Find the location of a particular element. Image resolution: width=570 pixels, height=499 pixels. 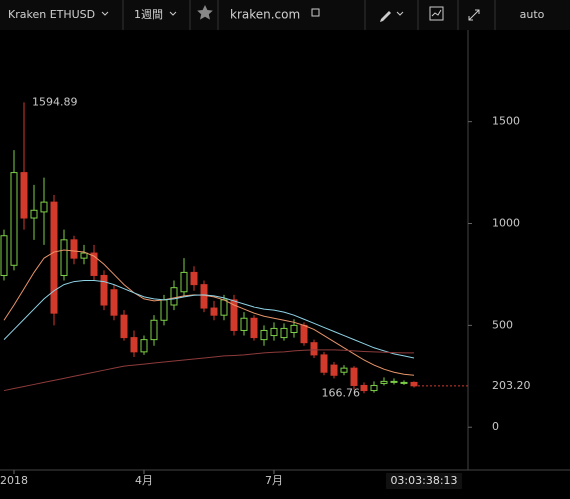

scale-mode: auto is located at coordinates (532, 14).